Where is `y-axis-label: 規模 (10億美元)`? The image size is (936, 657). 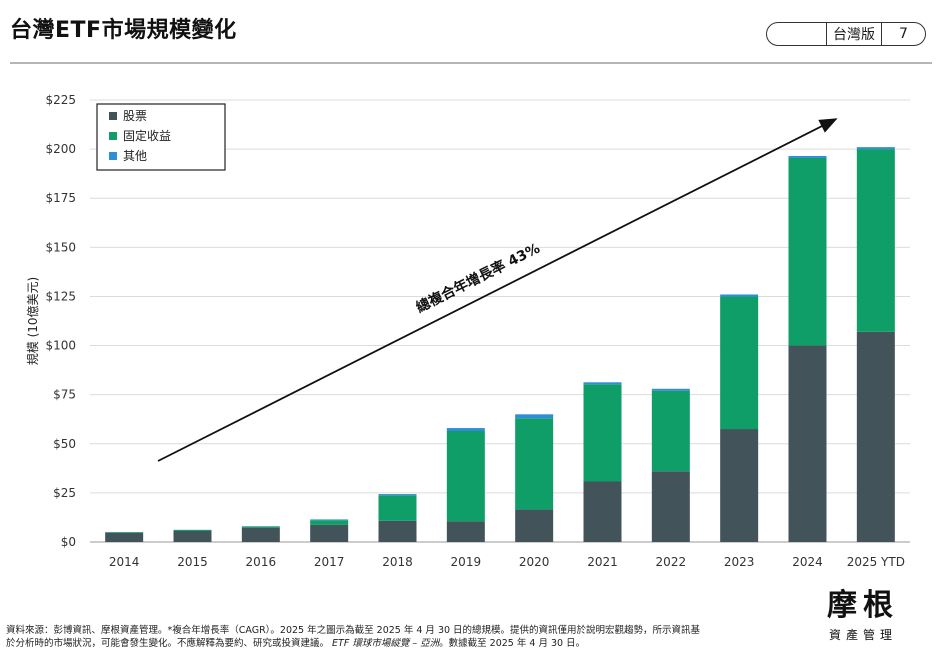
y-axis-label: 規模 (10億美元) is located at coordinates (32, 321).